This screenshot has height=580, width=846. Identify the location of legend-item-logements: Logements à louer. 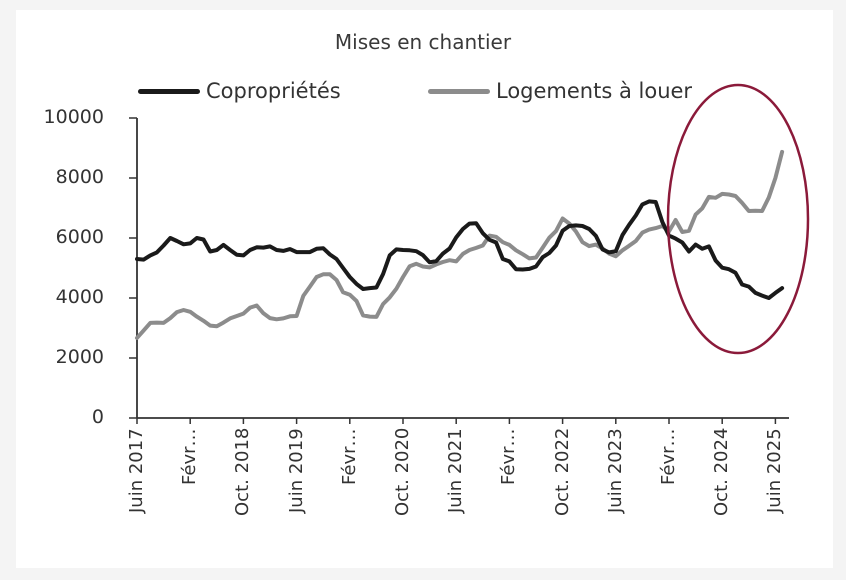
(560, 91).